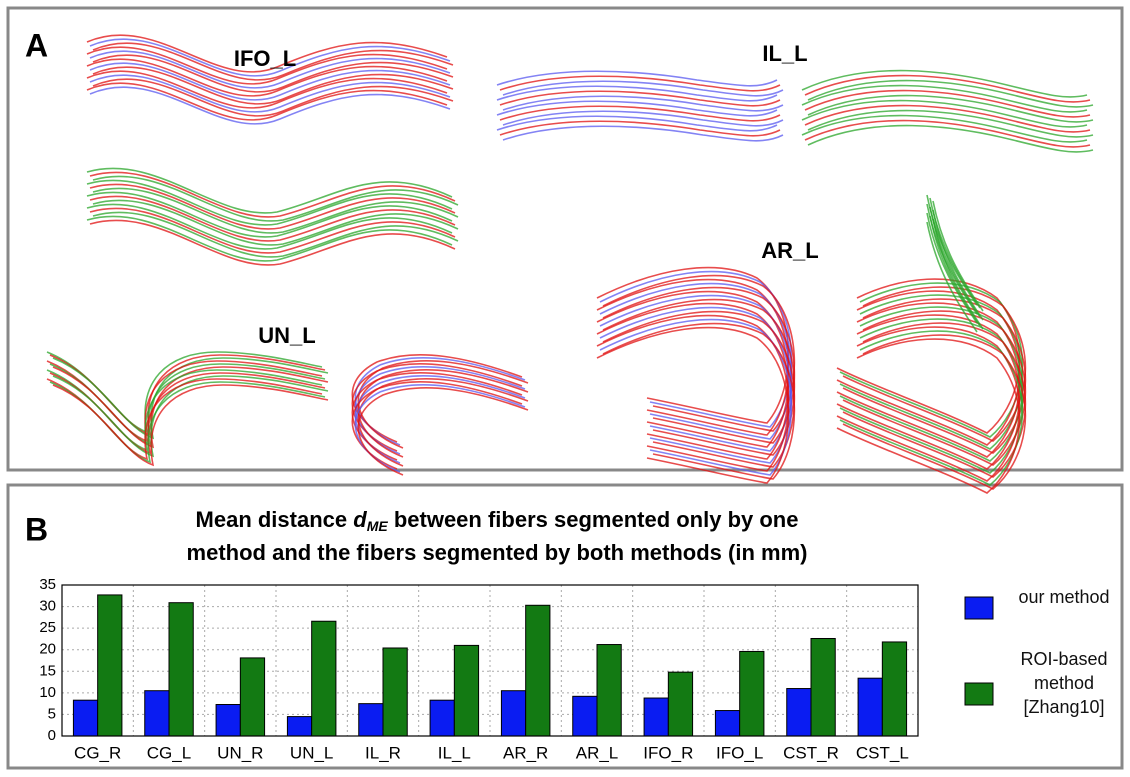 The height and width of the screenshot is (777, 1130). I want to click on x-tick-label: CST_L, so click(882, 752).